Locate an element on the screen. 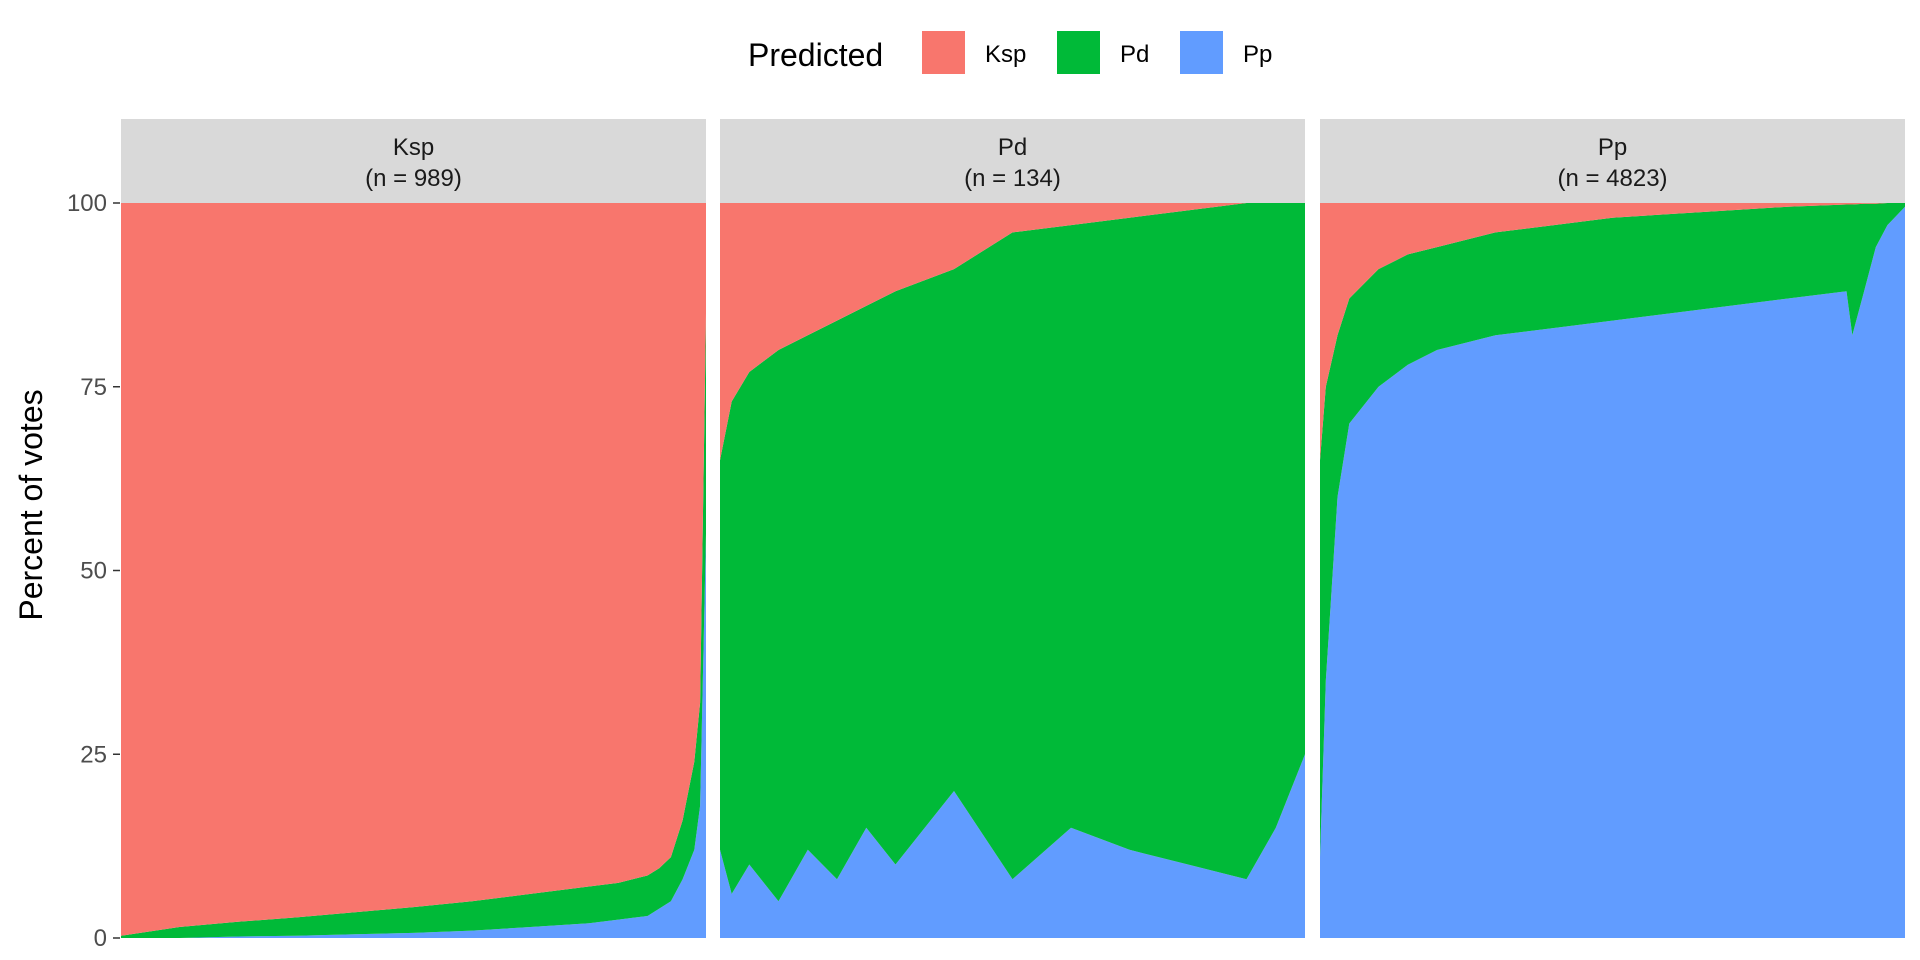 This screenshot has width=1920, height=960. legend-label-pp: Pp is located at coordinates (1257, 54).